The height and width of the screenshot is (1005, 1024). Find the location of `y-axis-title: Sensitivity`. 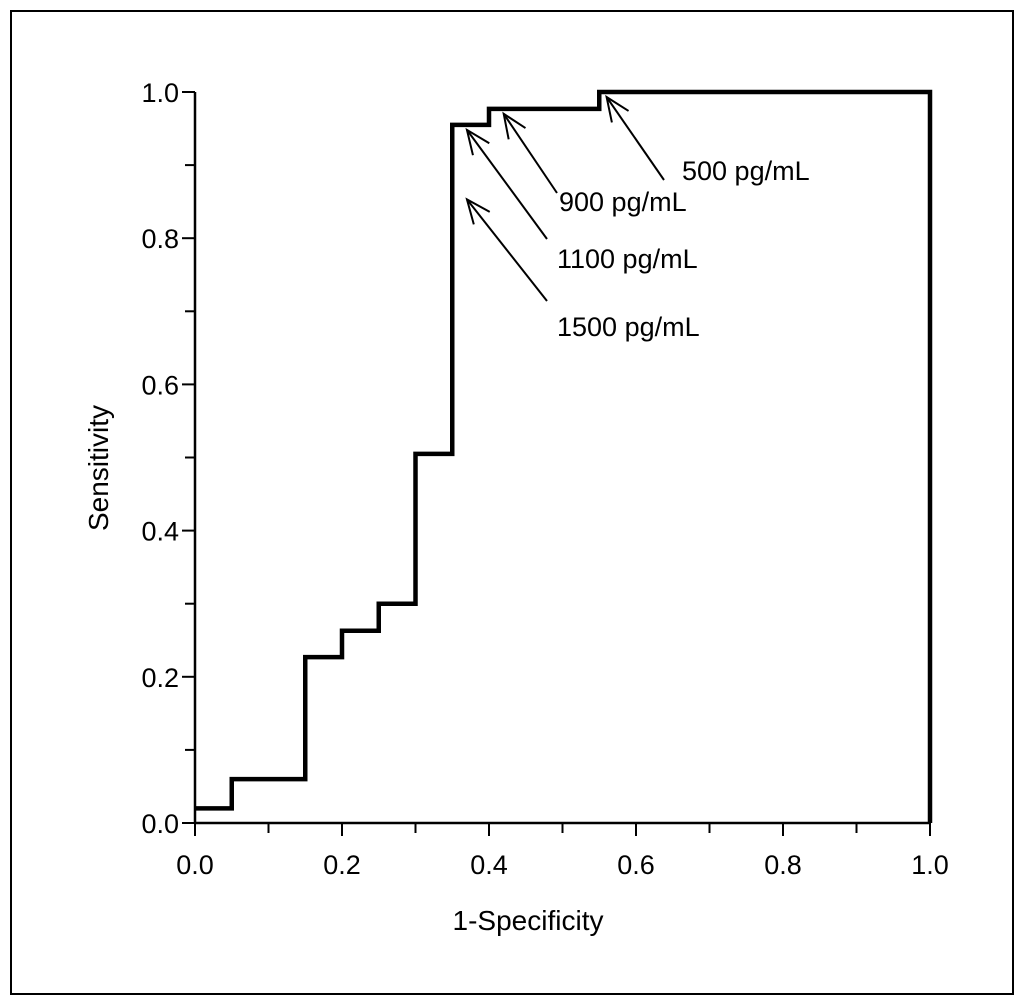

y-axis-title: Sensitivity is located at coordinates (98, 468).